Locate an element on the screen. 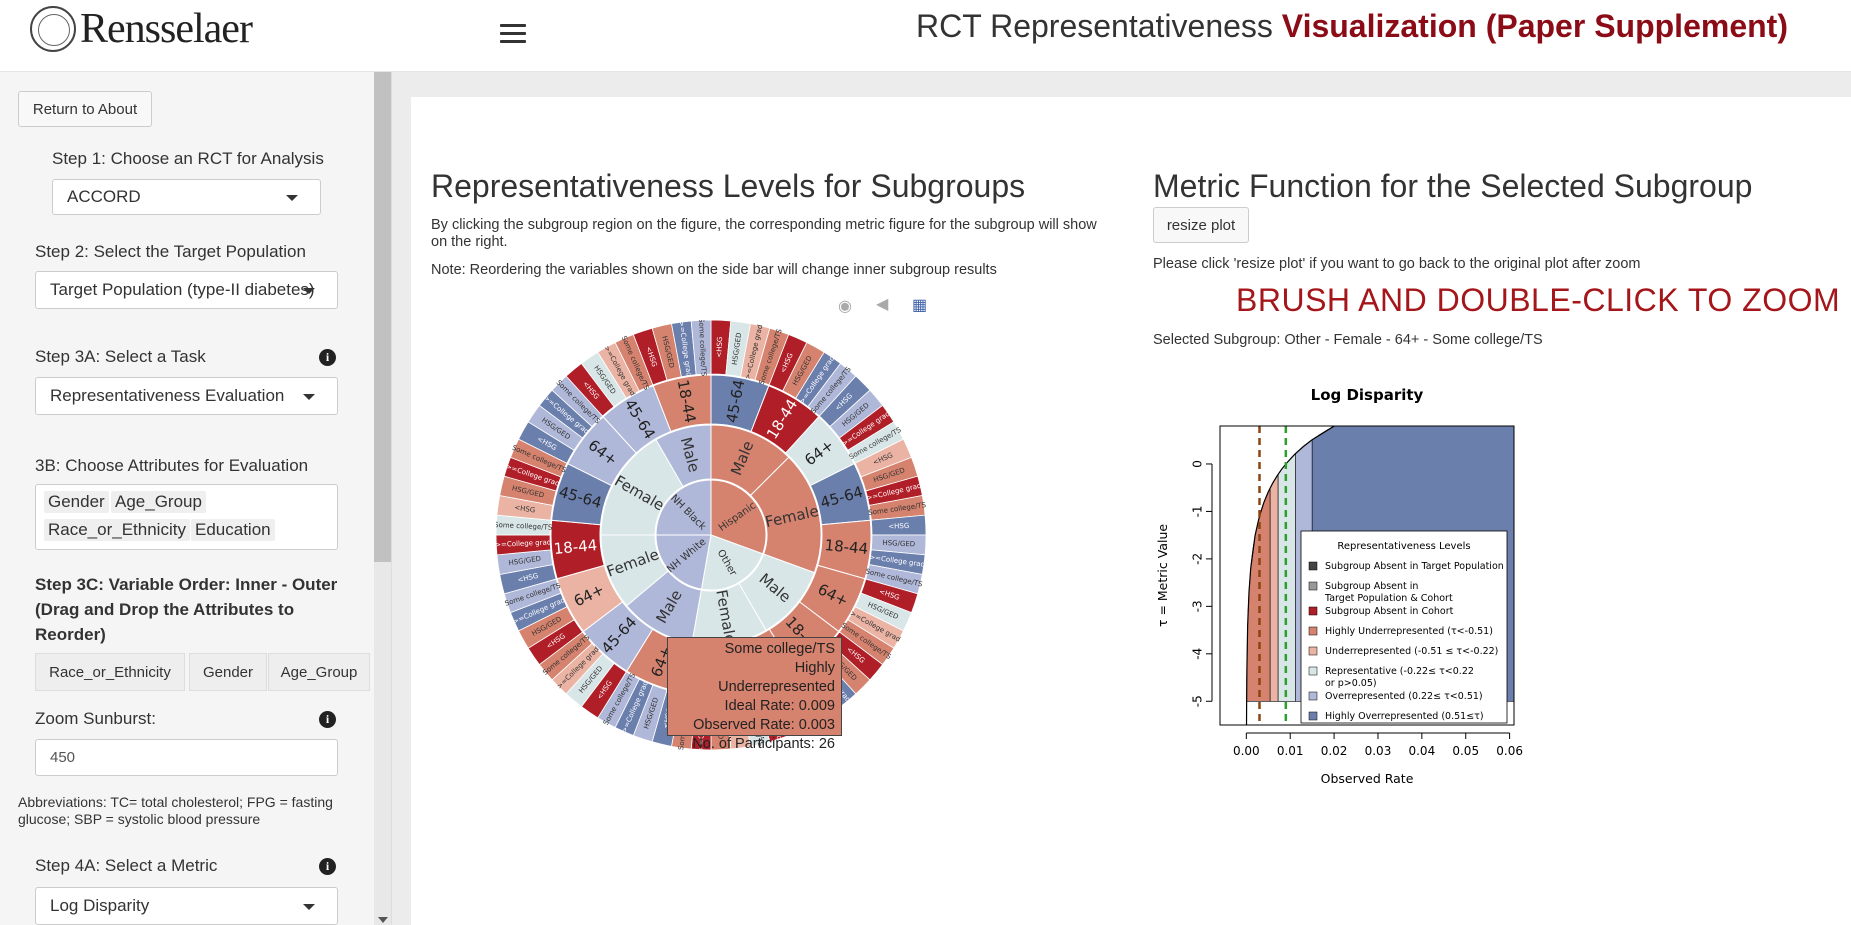  x-tick-label: 0.04 is located at coordinates (1421, 751).